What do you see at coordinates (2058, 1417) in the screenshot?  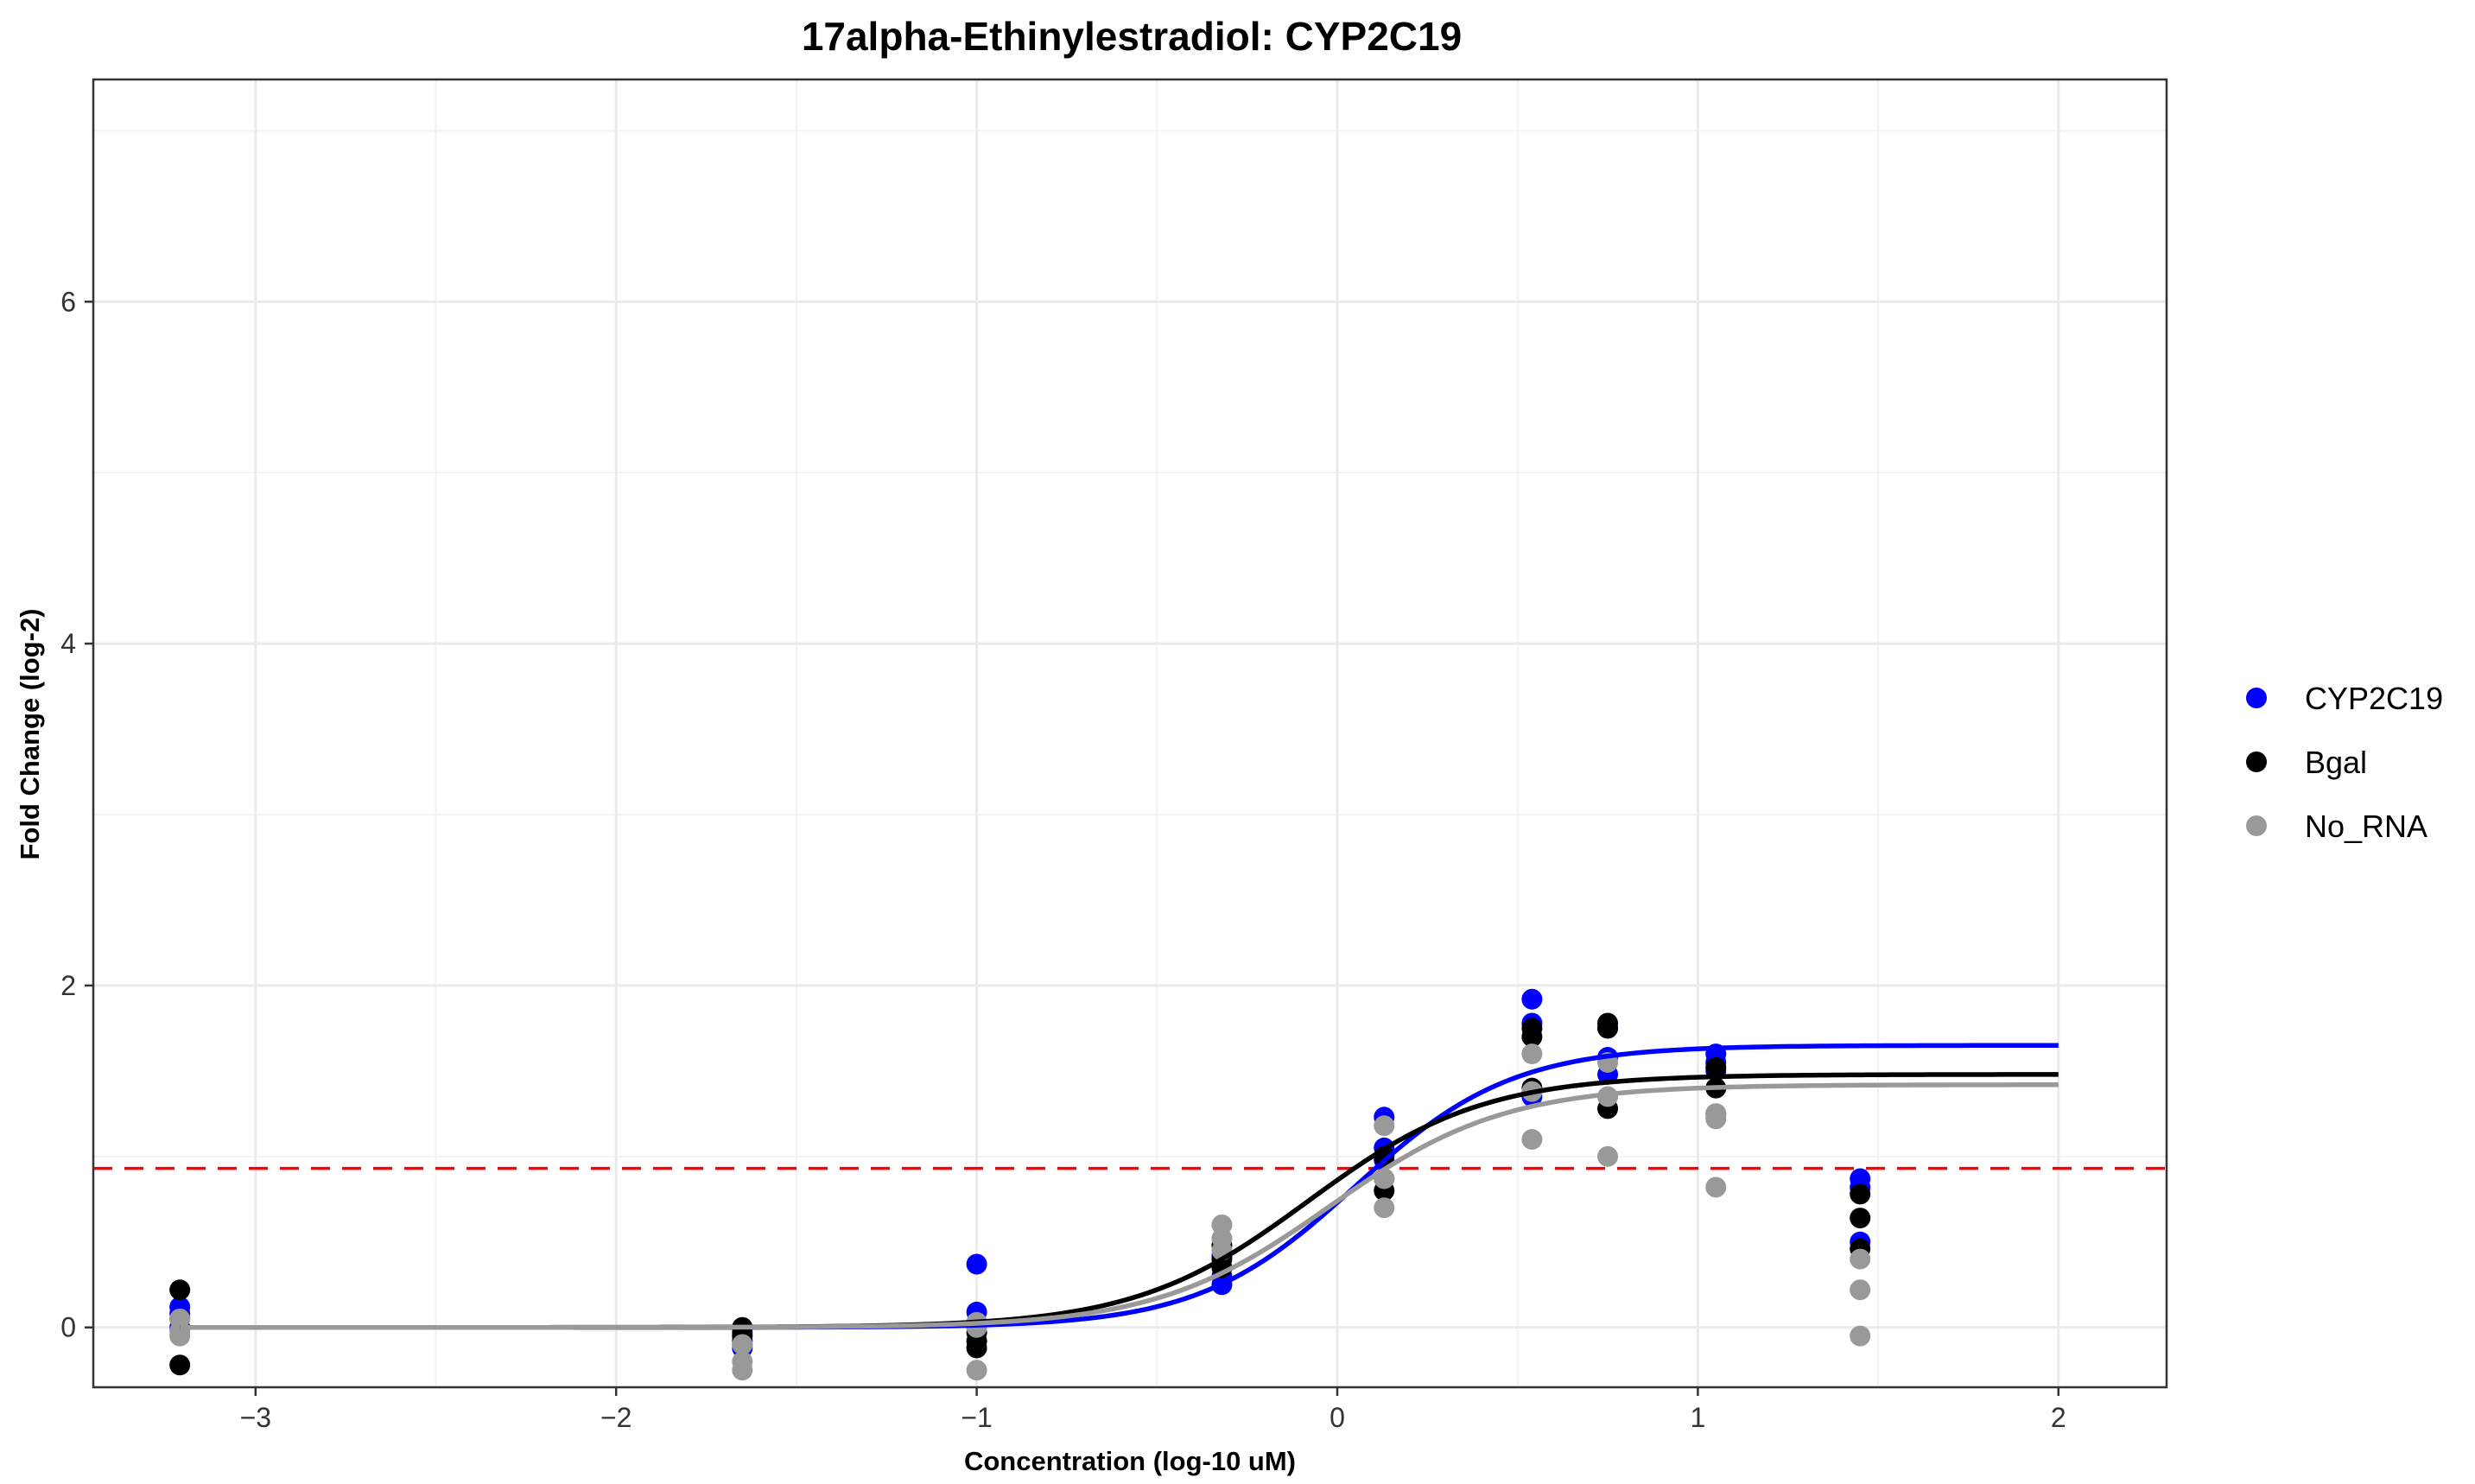 I see `x-tick-label: 2` at bounding box center [2058, 1417].